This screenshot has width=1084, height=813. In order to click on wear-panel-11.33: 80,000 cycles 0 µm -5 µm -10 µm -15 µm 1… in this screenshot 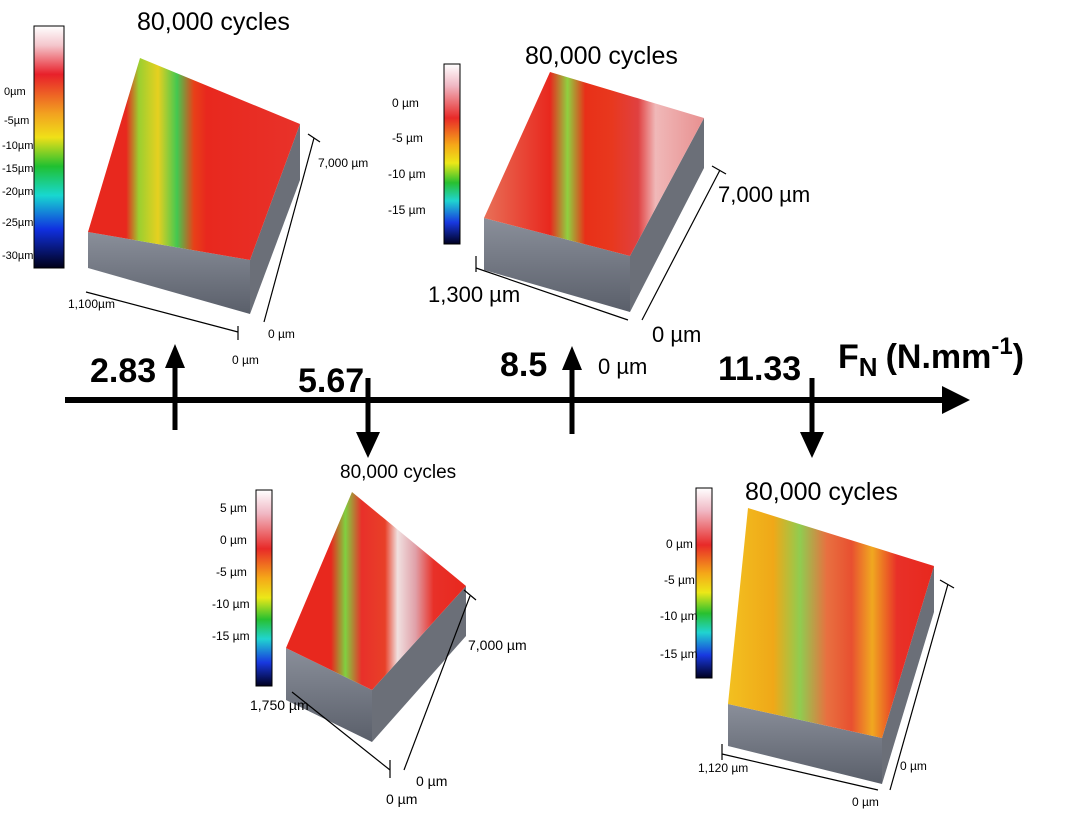, I will do `click(807, 643)`.